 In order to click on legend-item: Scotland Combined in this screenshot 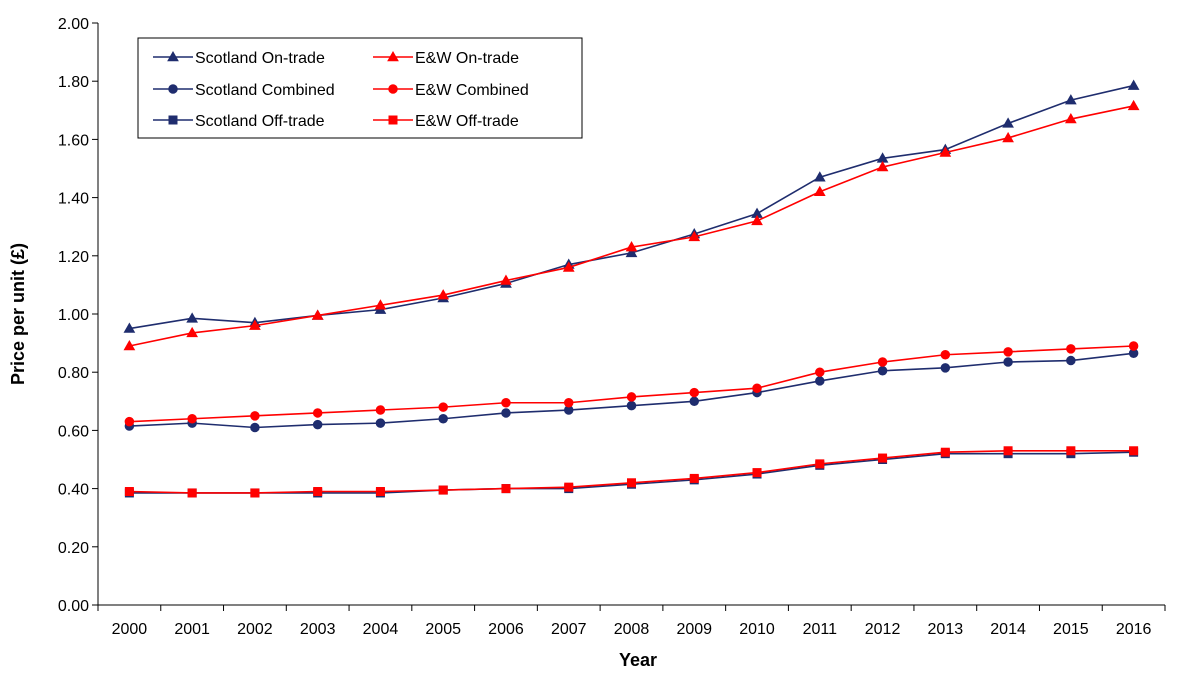, I will do `click(244, 90)`.